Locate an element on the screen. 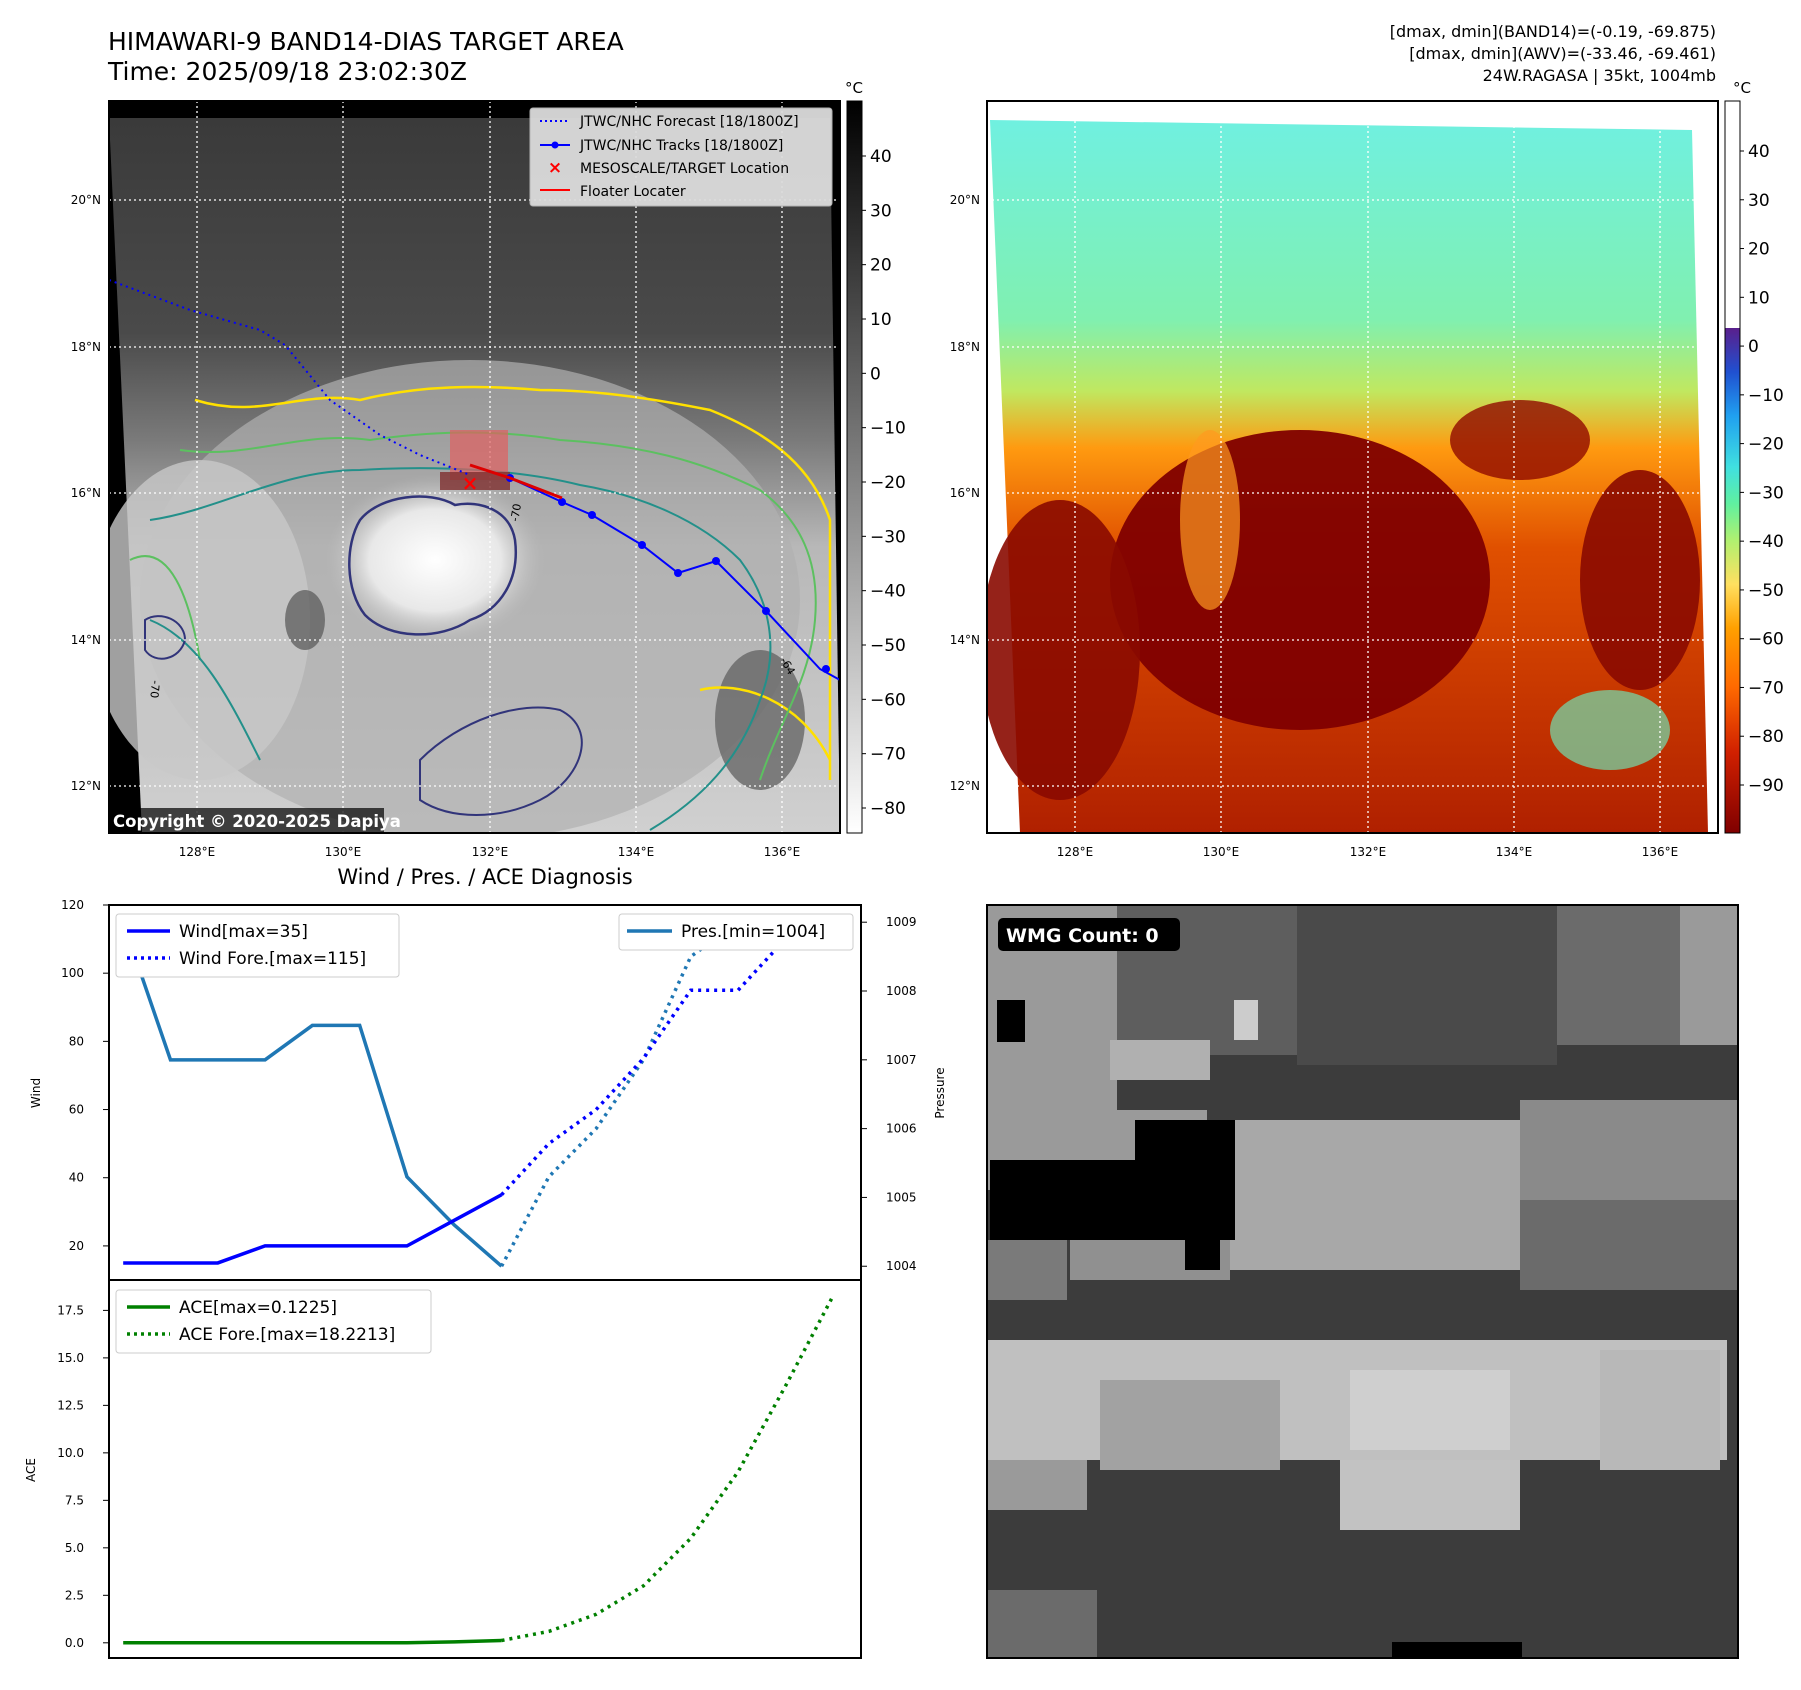 The image size is (1801, 1690). ir-colorbar-tick-label: −20 is located at coordinates (888, 483).